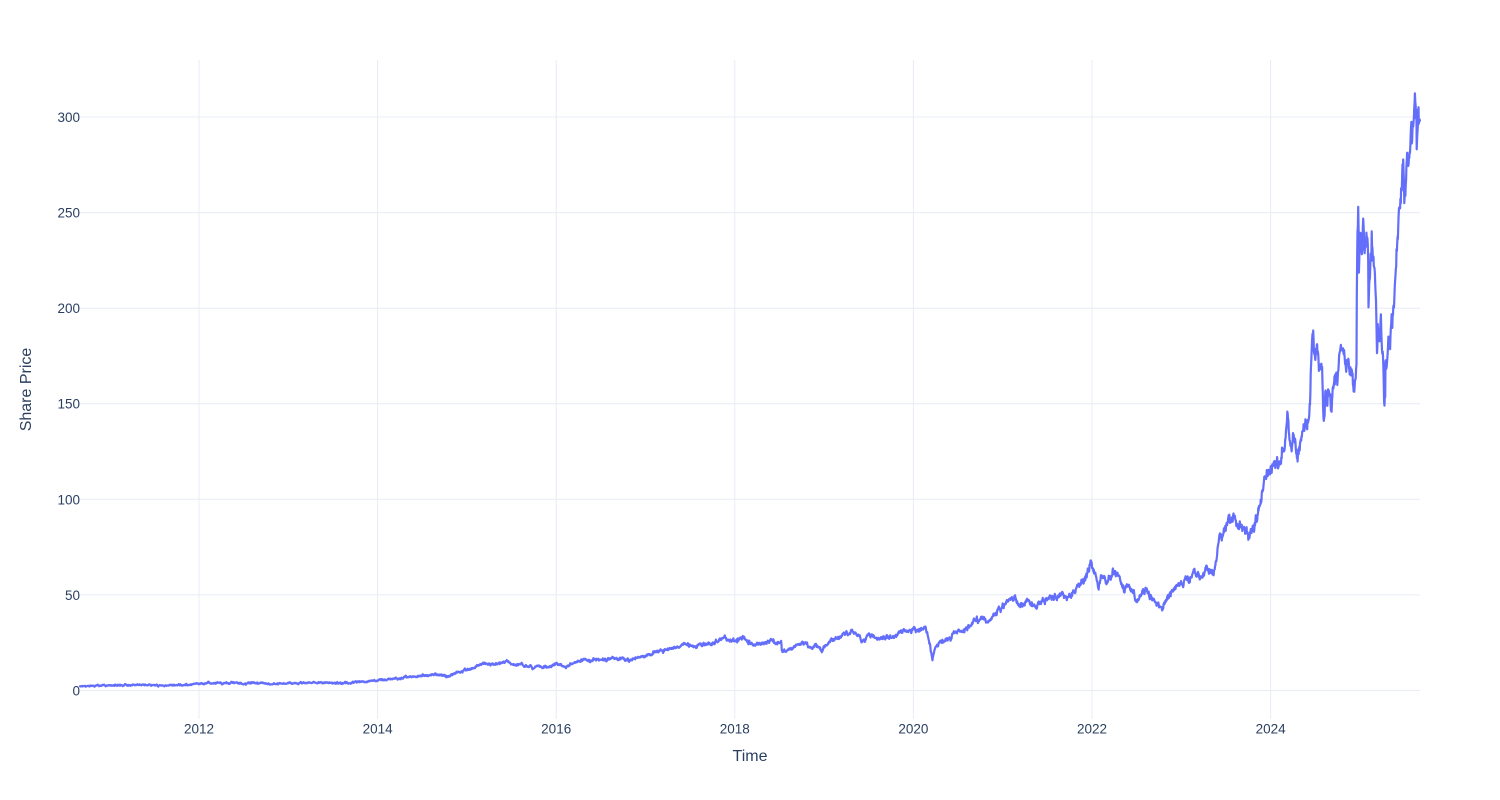 This screenshot has height=800, width=1500. What do you see at coordinates (735, 729) in the screenshot?
I see `svg-text: 2018` at bounding box center [735, 729].